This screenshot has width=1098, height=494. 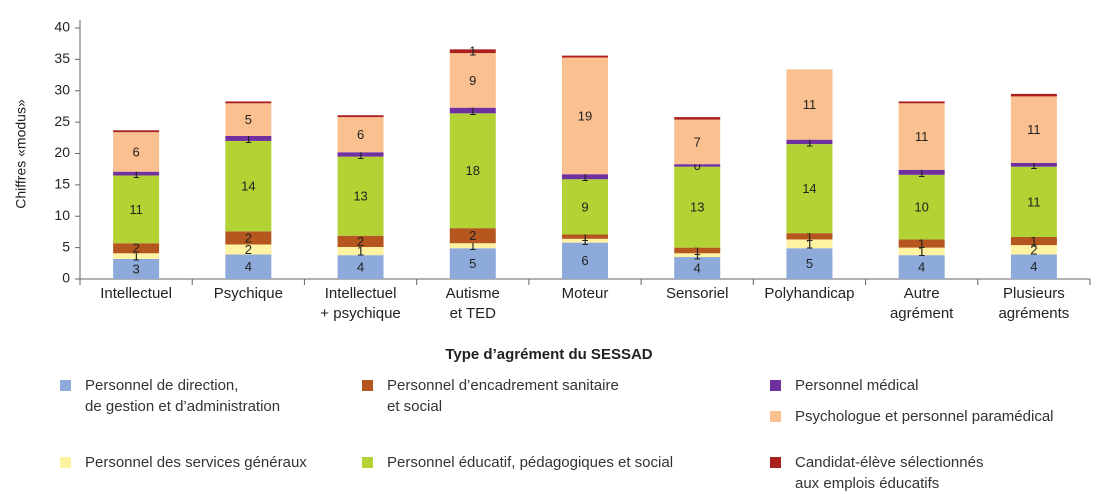 I want to click on data-label: 18, so click(x=473, y=170).